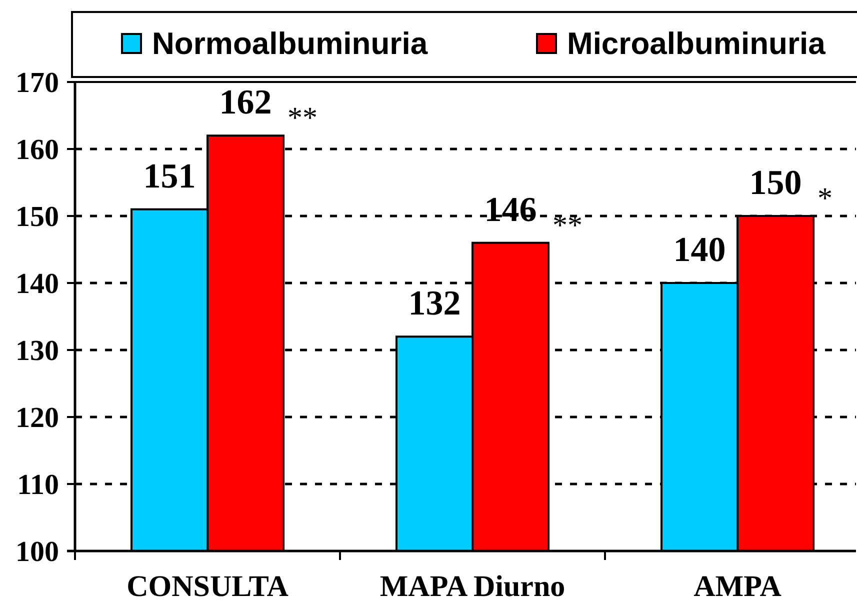 The width and height of the screenshot is (857, 607). Describe the element at coordinates (699, 249) in the screenshot. I see `data-label: 140` at that location.